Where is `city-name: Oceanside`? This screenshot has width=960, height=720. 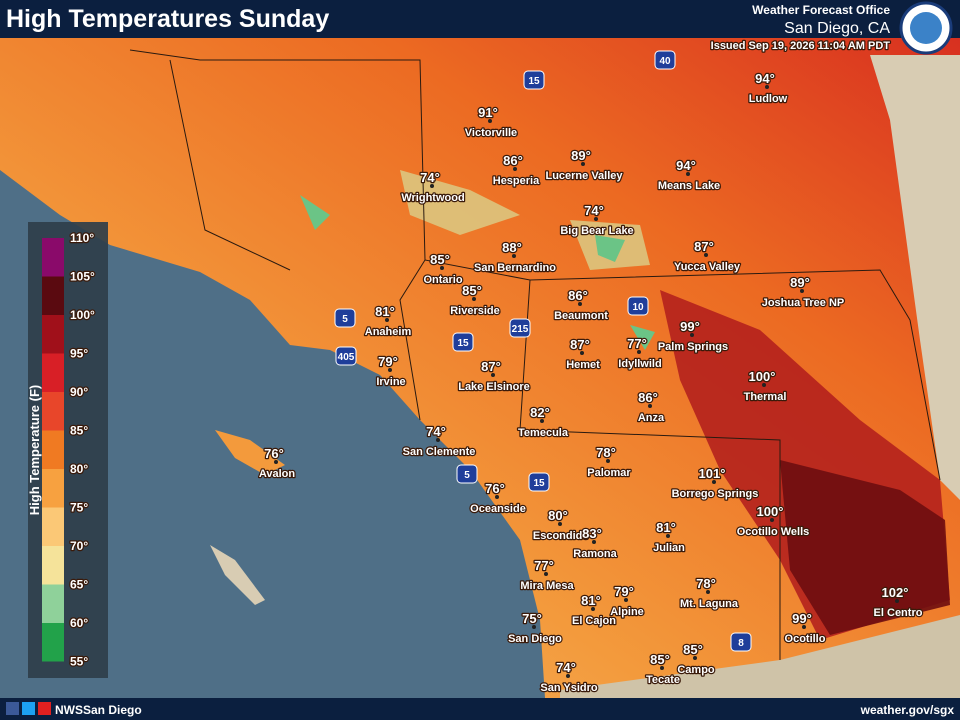 city-name: Oceanside is located at coordinates (498, 509).